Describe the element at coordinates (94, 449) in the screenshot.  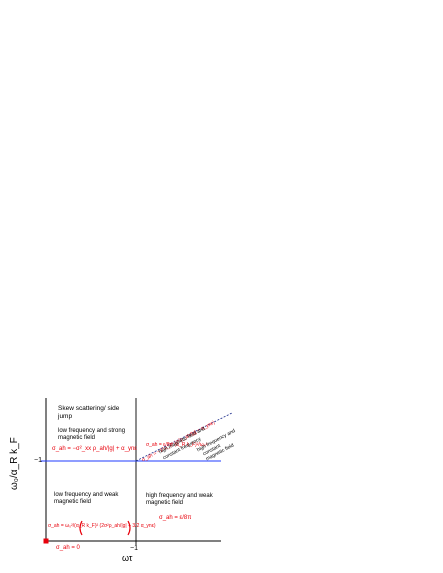
I see `top-left-formula: σ_ah = −σ²_xx ρ_ah/|g| + α_ynε` at that location.